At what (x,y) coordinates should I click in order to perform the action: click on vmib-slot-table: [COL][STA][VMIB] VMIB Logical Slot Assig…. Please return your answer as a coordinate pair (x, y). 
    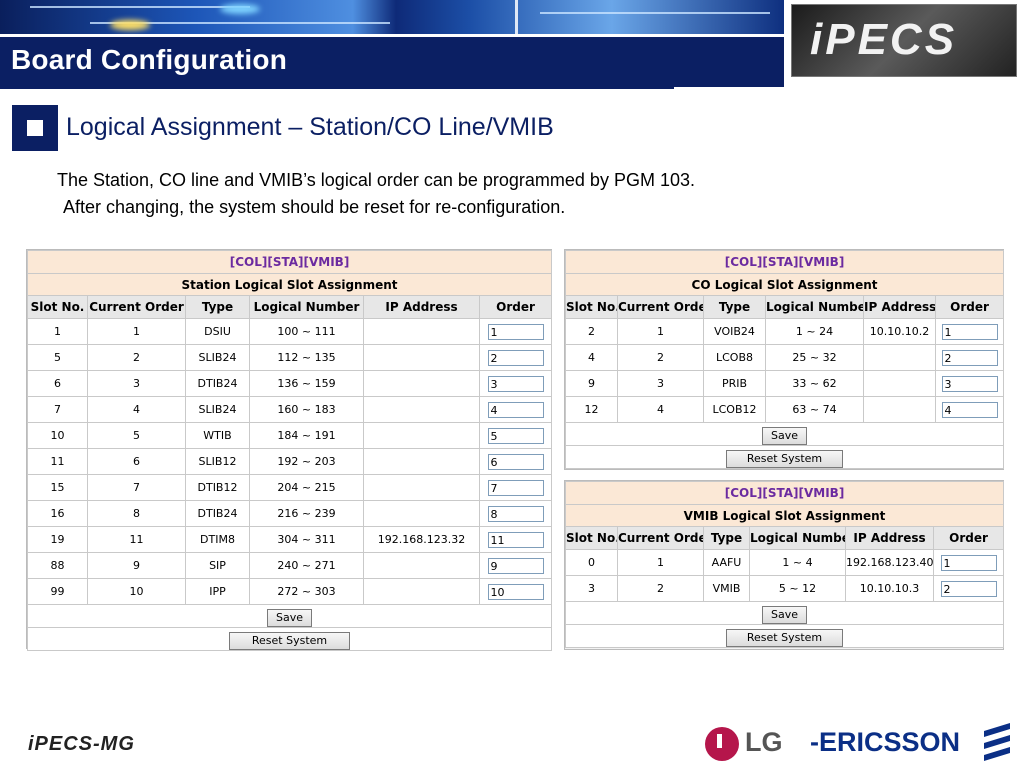
    Looking at the image, I should click on (784, 564).